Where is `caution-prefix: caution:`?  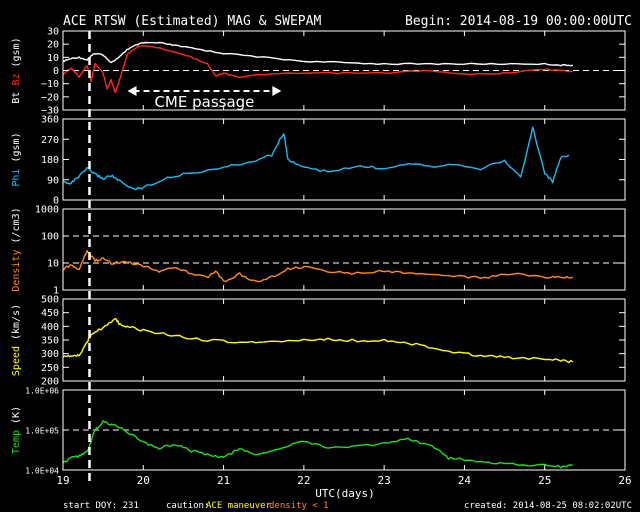 caution-prefix: caution: is located at coordinates (187, 506).